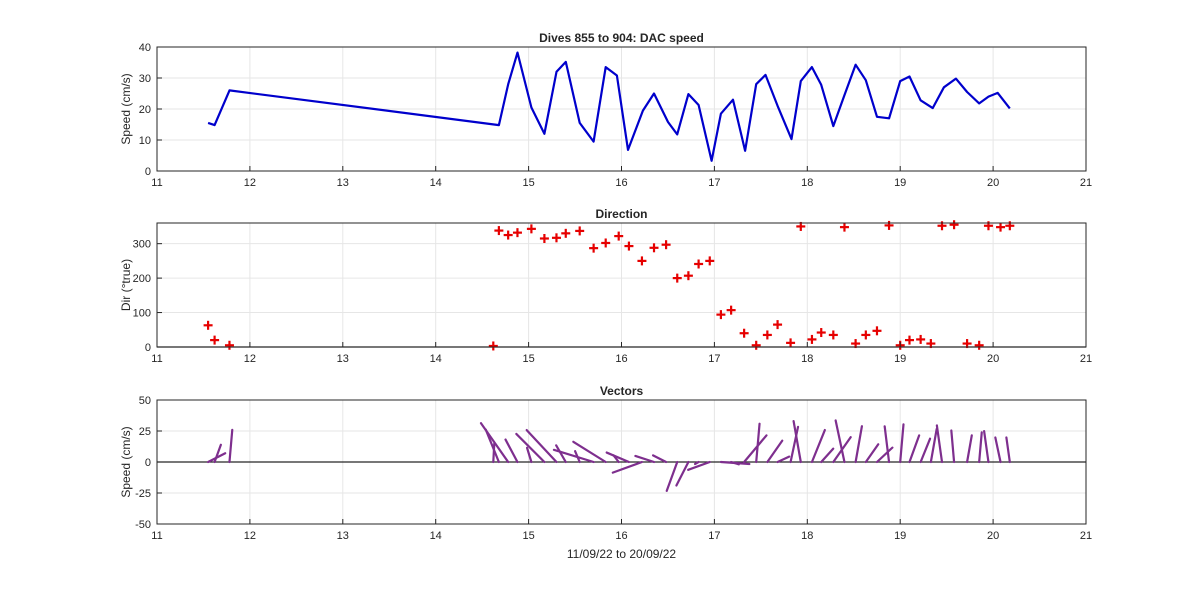 This screenshot has width=1200, height=589. I want to click on direction-x-tick-label: 15, so click(528, 359).